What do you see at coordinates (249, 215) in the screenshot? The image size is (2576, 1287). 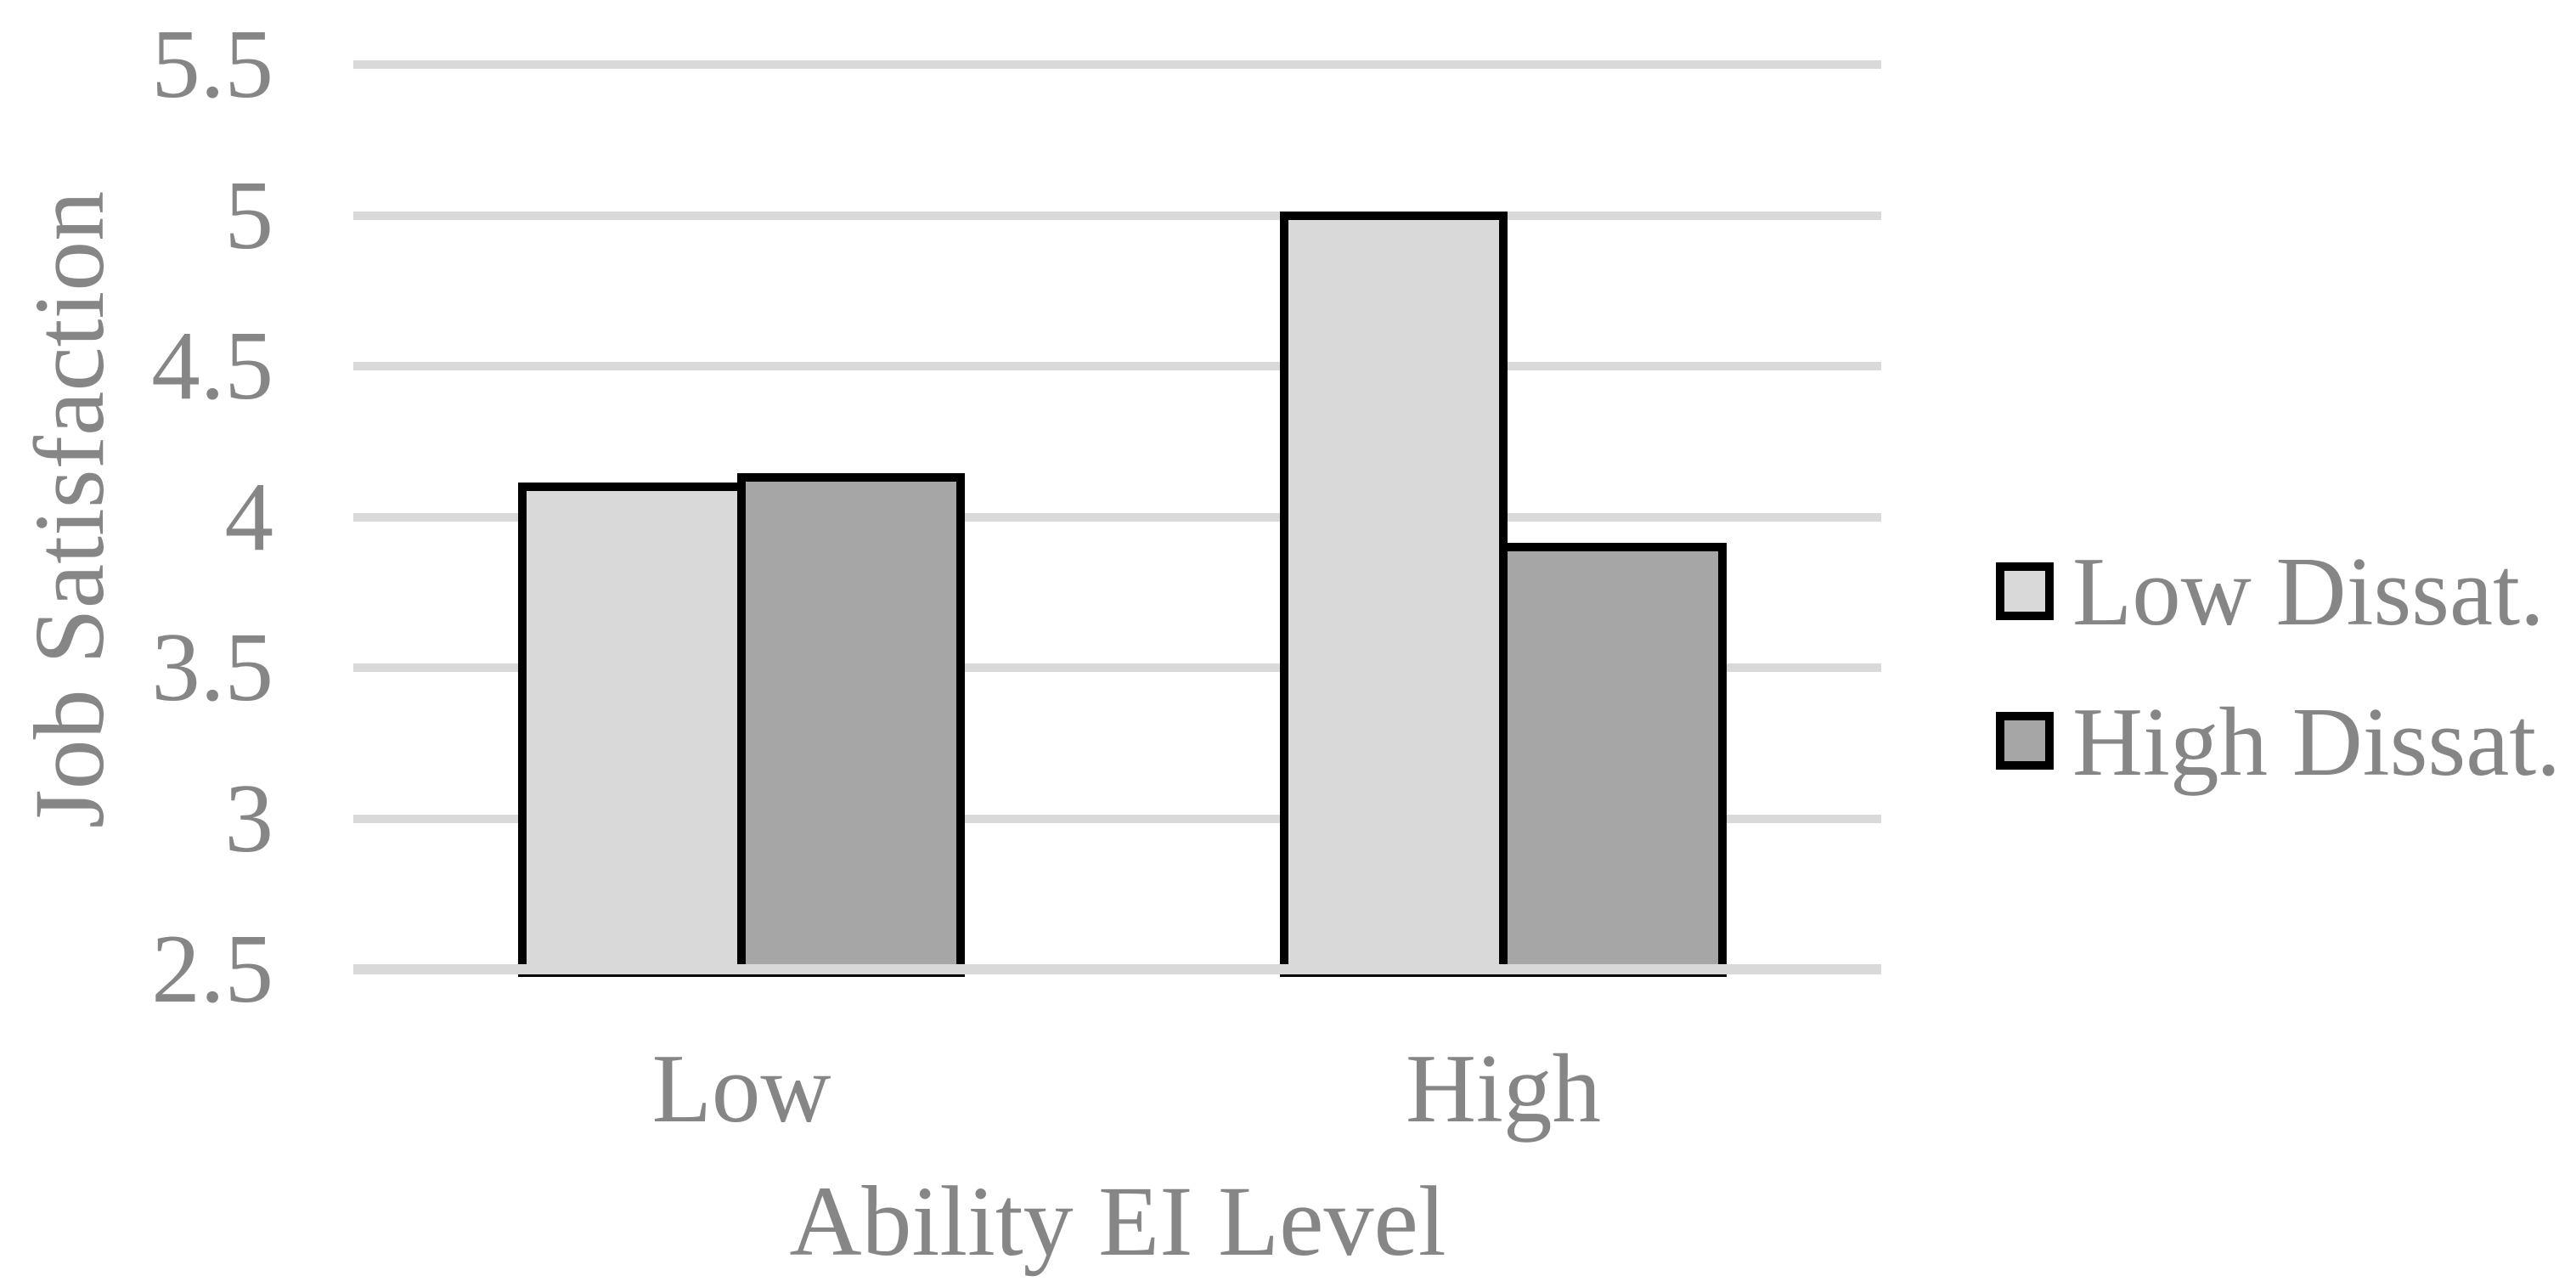 I see `y-tick-label-5: 5` at bounding box center [249, 215].